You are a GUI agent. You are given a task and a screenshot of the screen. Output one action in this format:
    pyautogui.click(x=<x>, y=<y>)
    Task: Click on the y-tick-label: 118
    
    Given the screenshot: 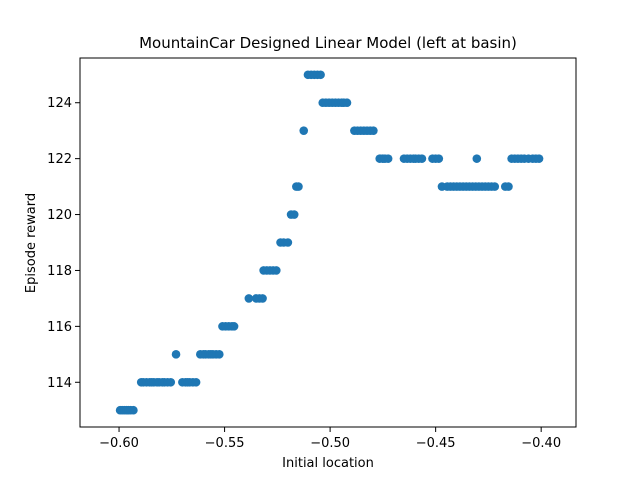 What is the action you would take?
    pyautogui.click(x=59, y=271)
    